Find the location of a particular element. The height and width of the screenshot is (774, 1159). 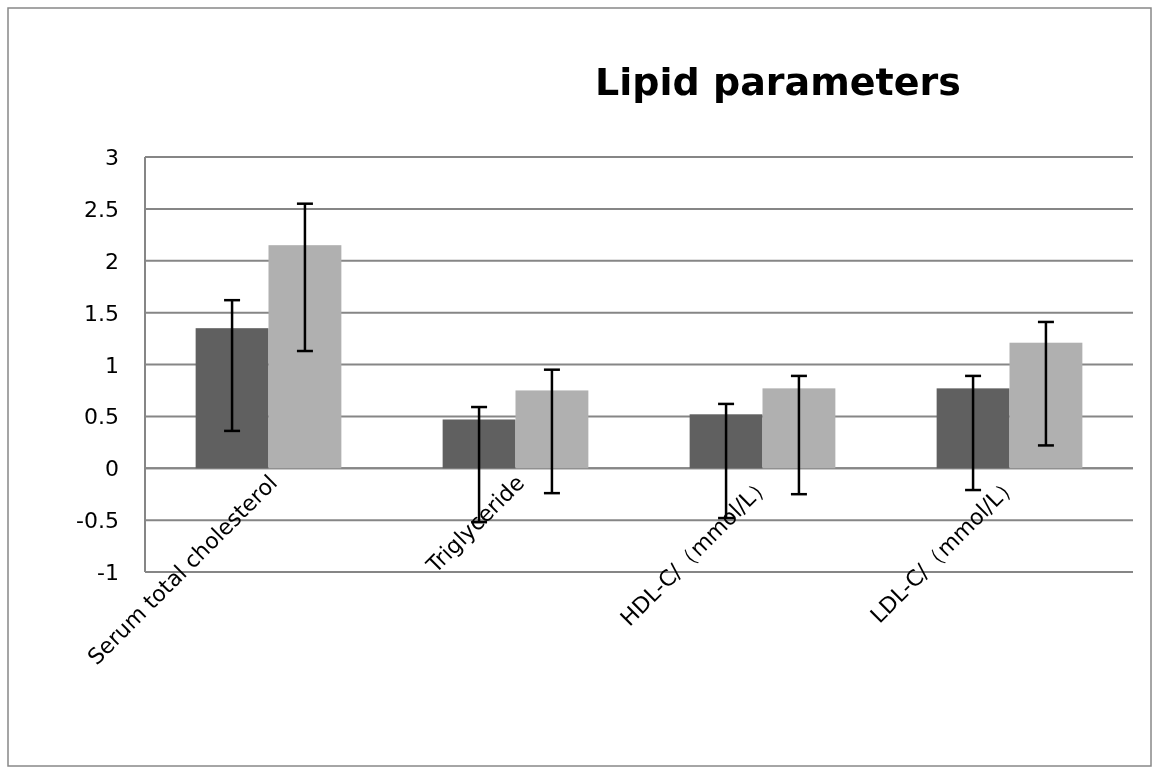

y-tick-label: 1 is located at coordinates (112, 365).